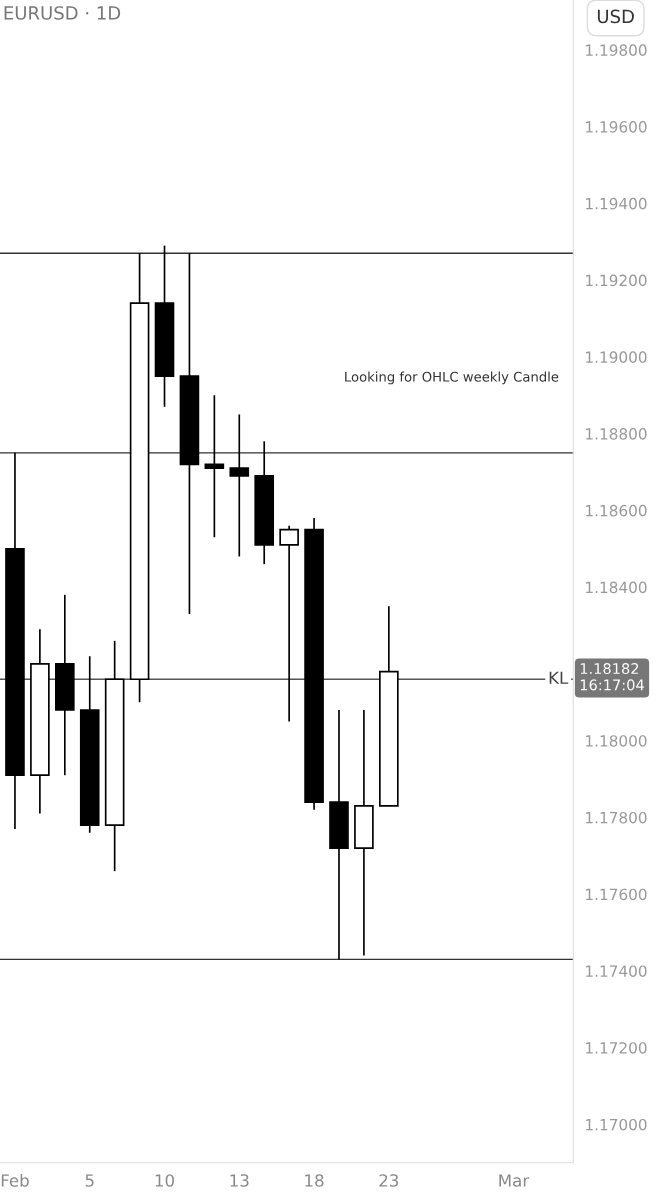 This screenshot has width=662, height=1200. I want to click on x-tick-label: 5, so click(89, 1180).